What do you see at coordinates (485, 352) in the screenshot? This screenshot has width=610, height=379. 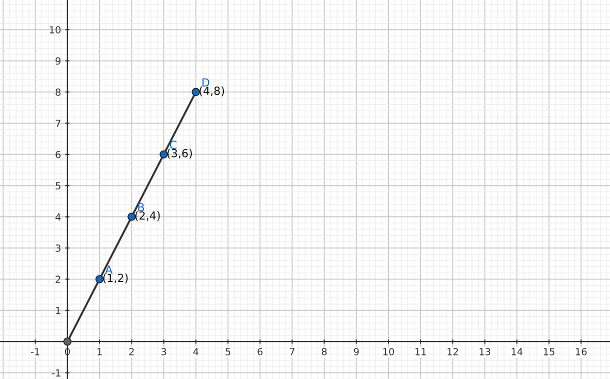 I see `x-tick-label: 13` at bounding box center [485, 352].